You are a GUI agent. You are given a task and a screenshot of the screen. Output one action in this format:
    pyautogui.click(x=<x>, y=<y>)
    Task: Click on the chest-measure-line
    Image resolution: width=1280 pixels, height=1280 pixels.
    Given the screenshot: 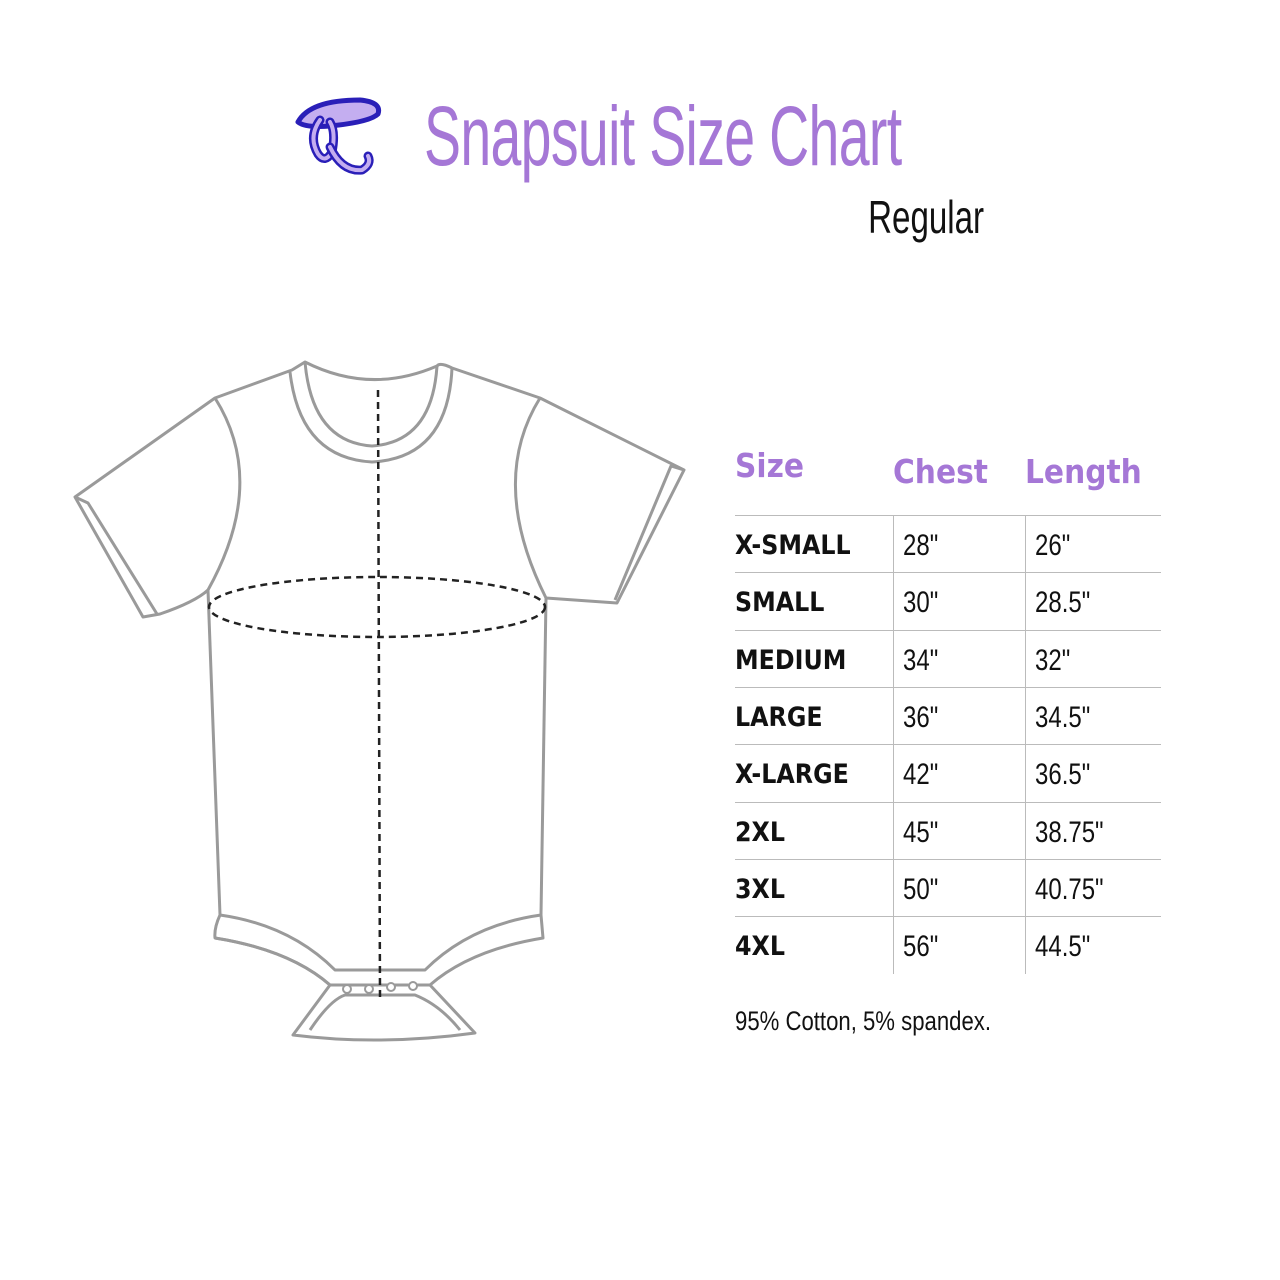 What is the action you would take?
    pyautogui.click(x=377, y=607)
    